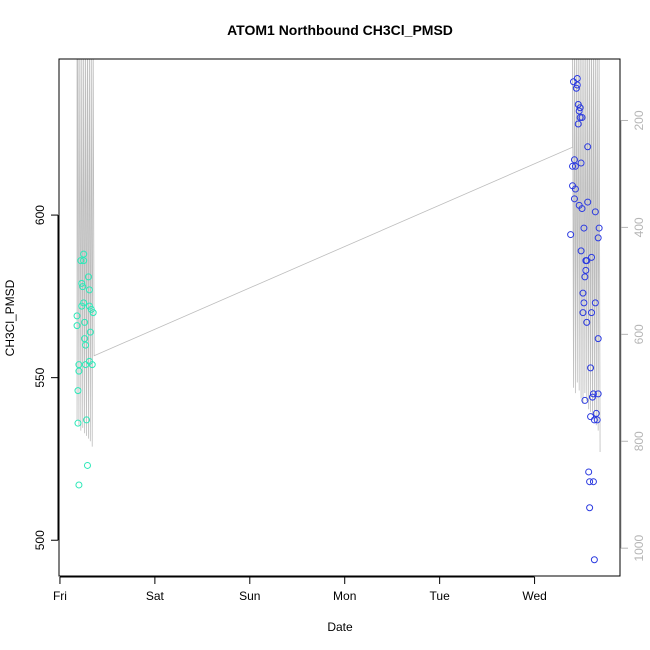  Describe the element at coordinates (155, 596) in the screenshot. I see `x-tick-label: Sat` at that location.